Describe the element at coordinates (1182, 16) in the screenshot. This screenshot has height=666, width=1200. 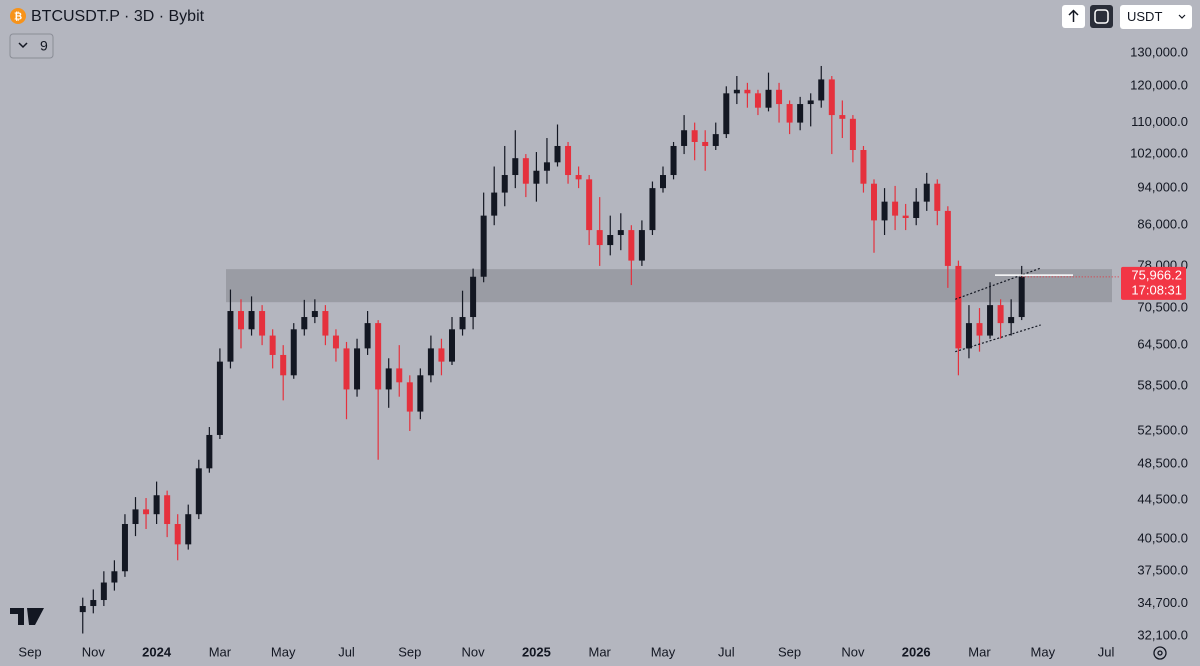
I see `dropdown-icon` at that location.